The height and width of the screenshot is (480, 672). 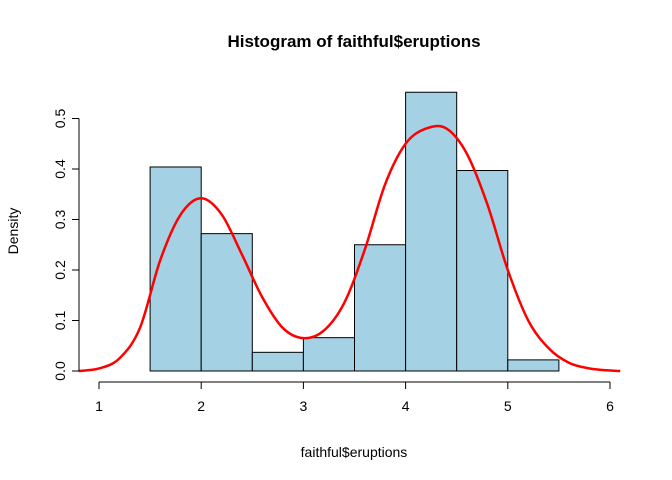 I want to click on x-tick-label: 6, so click(x=610, y=406).